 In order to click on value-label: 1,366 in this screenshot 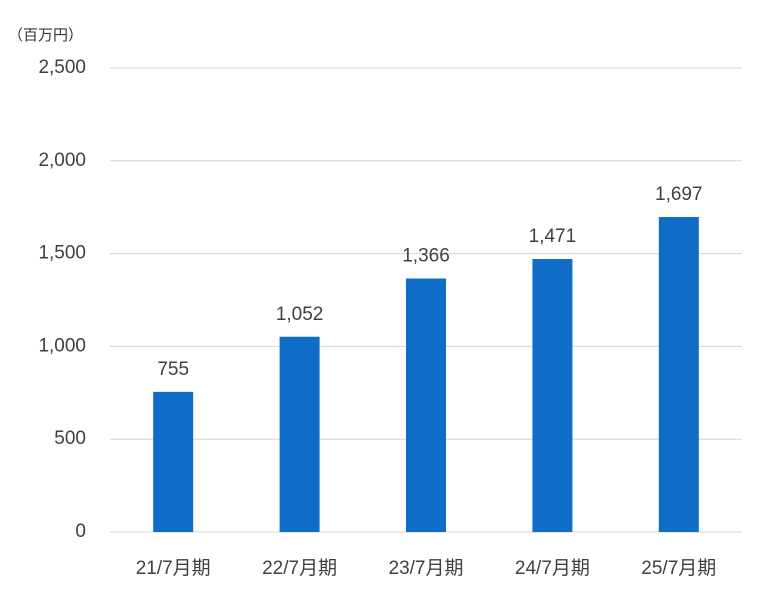, I will do `click(426, 255)`.